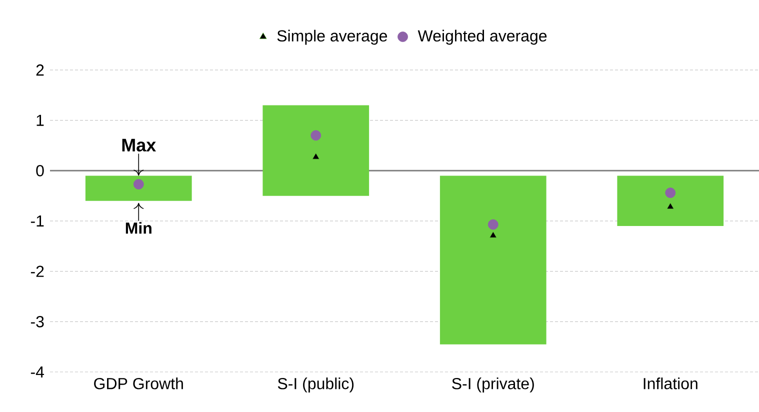 This screenshot has height=412, width=759. What do you see at coordinates (37, 271) in the screenshot?
I see `y-tick-label: -2` at bounding box center [37, 271].